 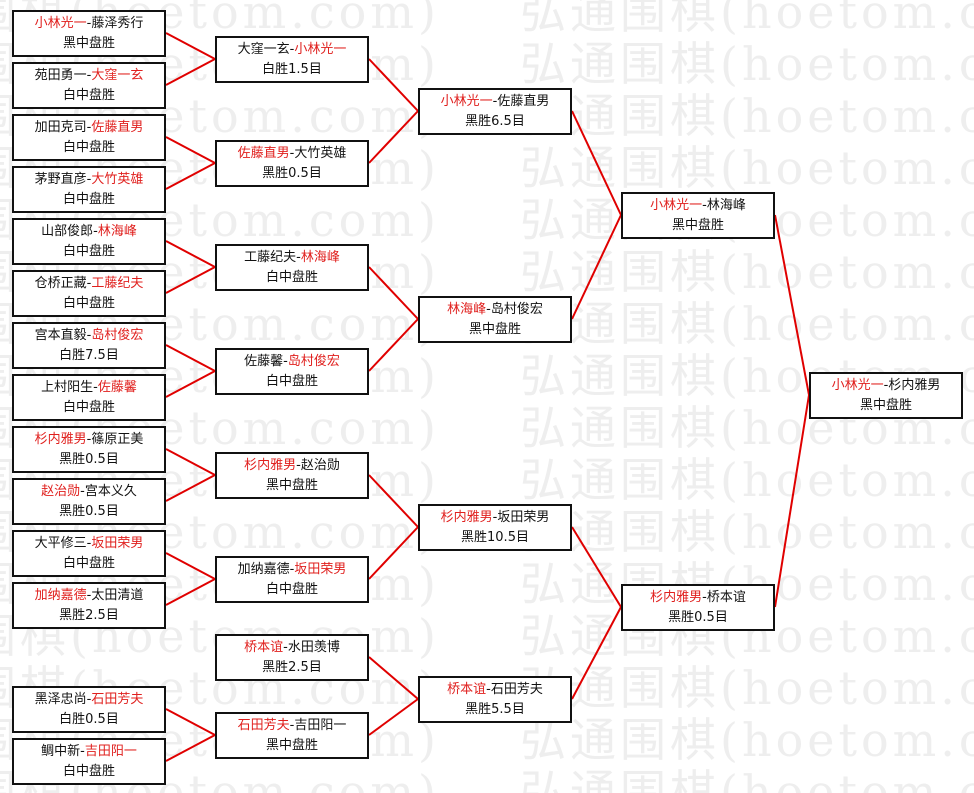 I want to click on match-players: 苑田勇一-大窪一玄, so click(x=89, y=76).